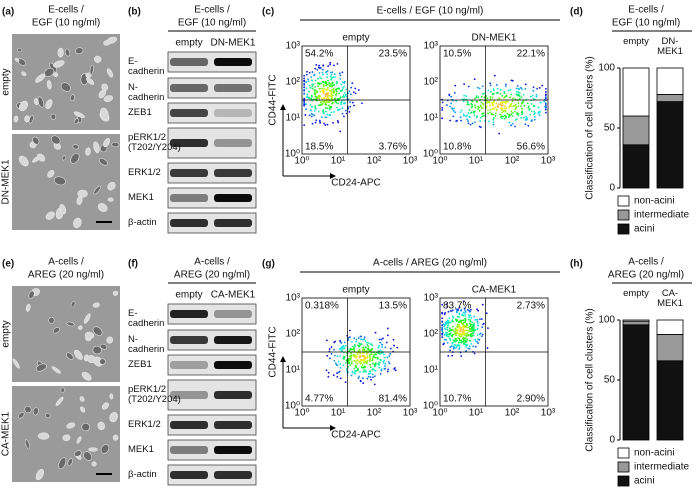 The height and width of the screenshot is (493, 700). I want to click on axis-arrow, so click(307, 394).